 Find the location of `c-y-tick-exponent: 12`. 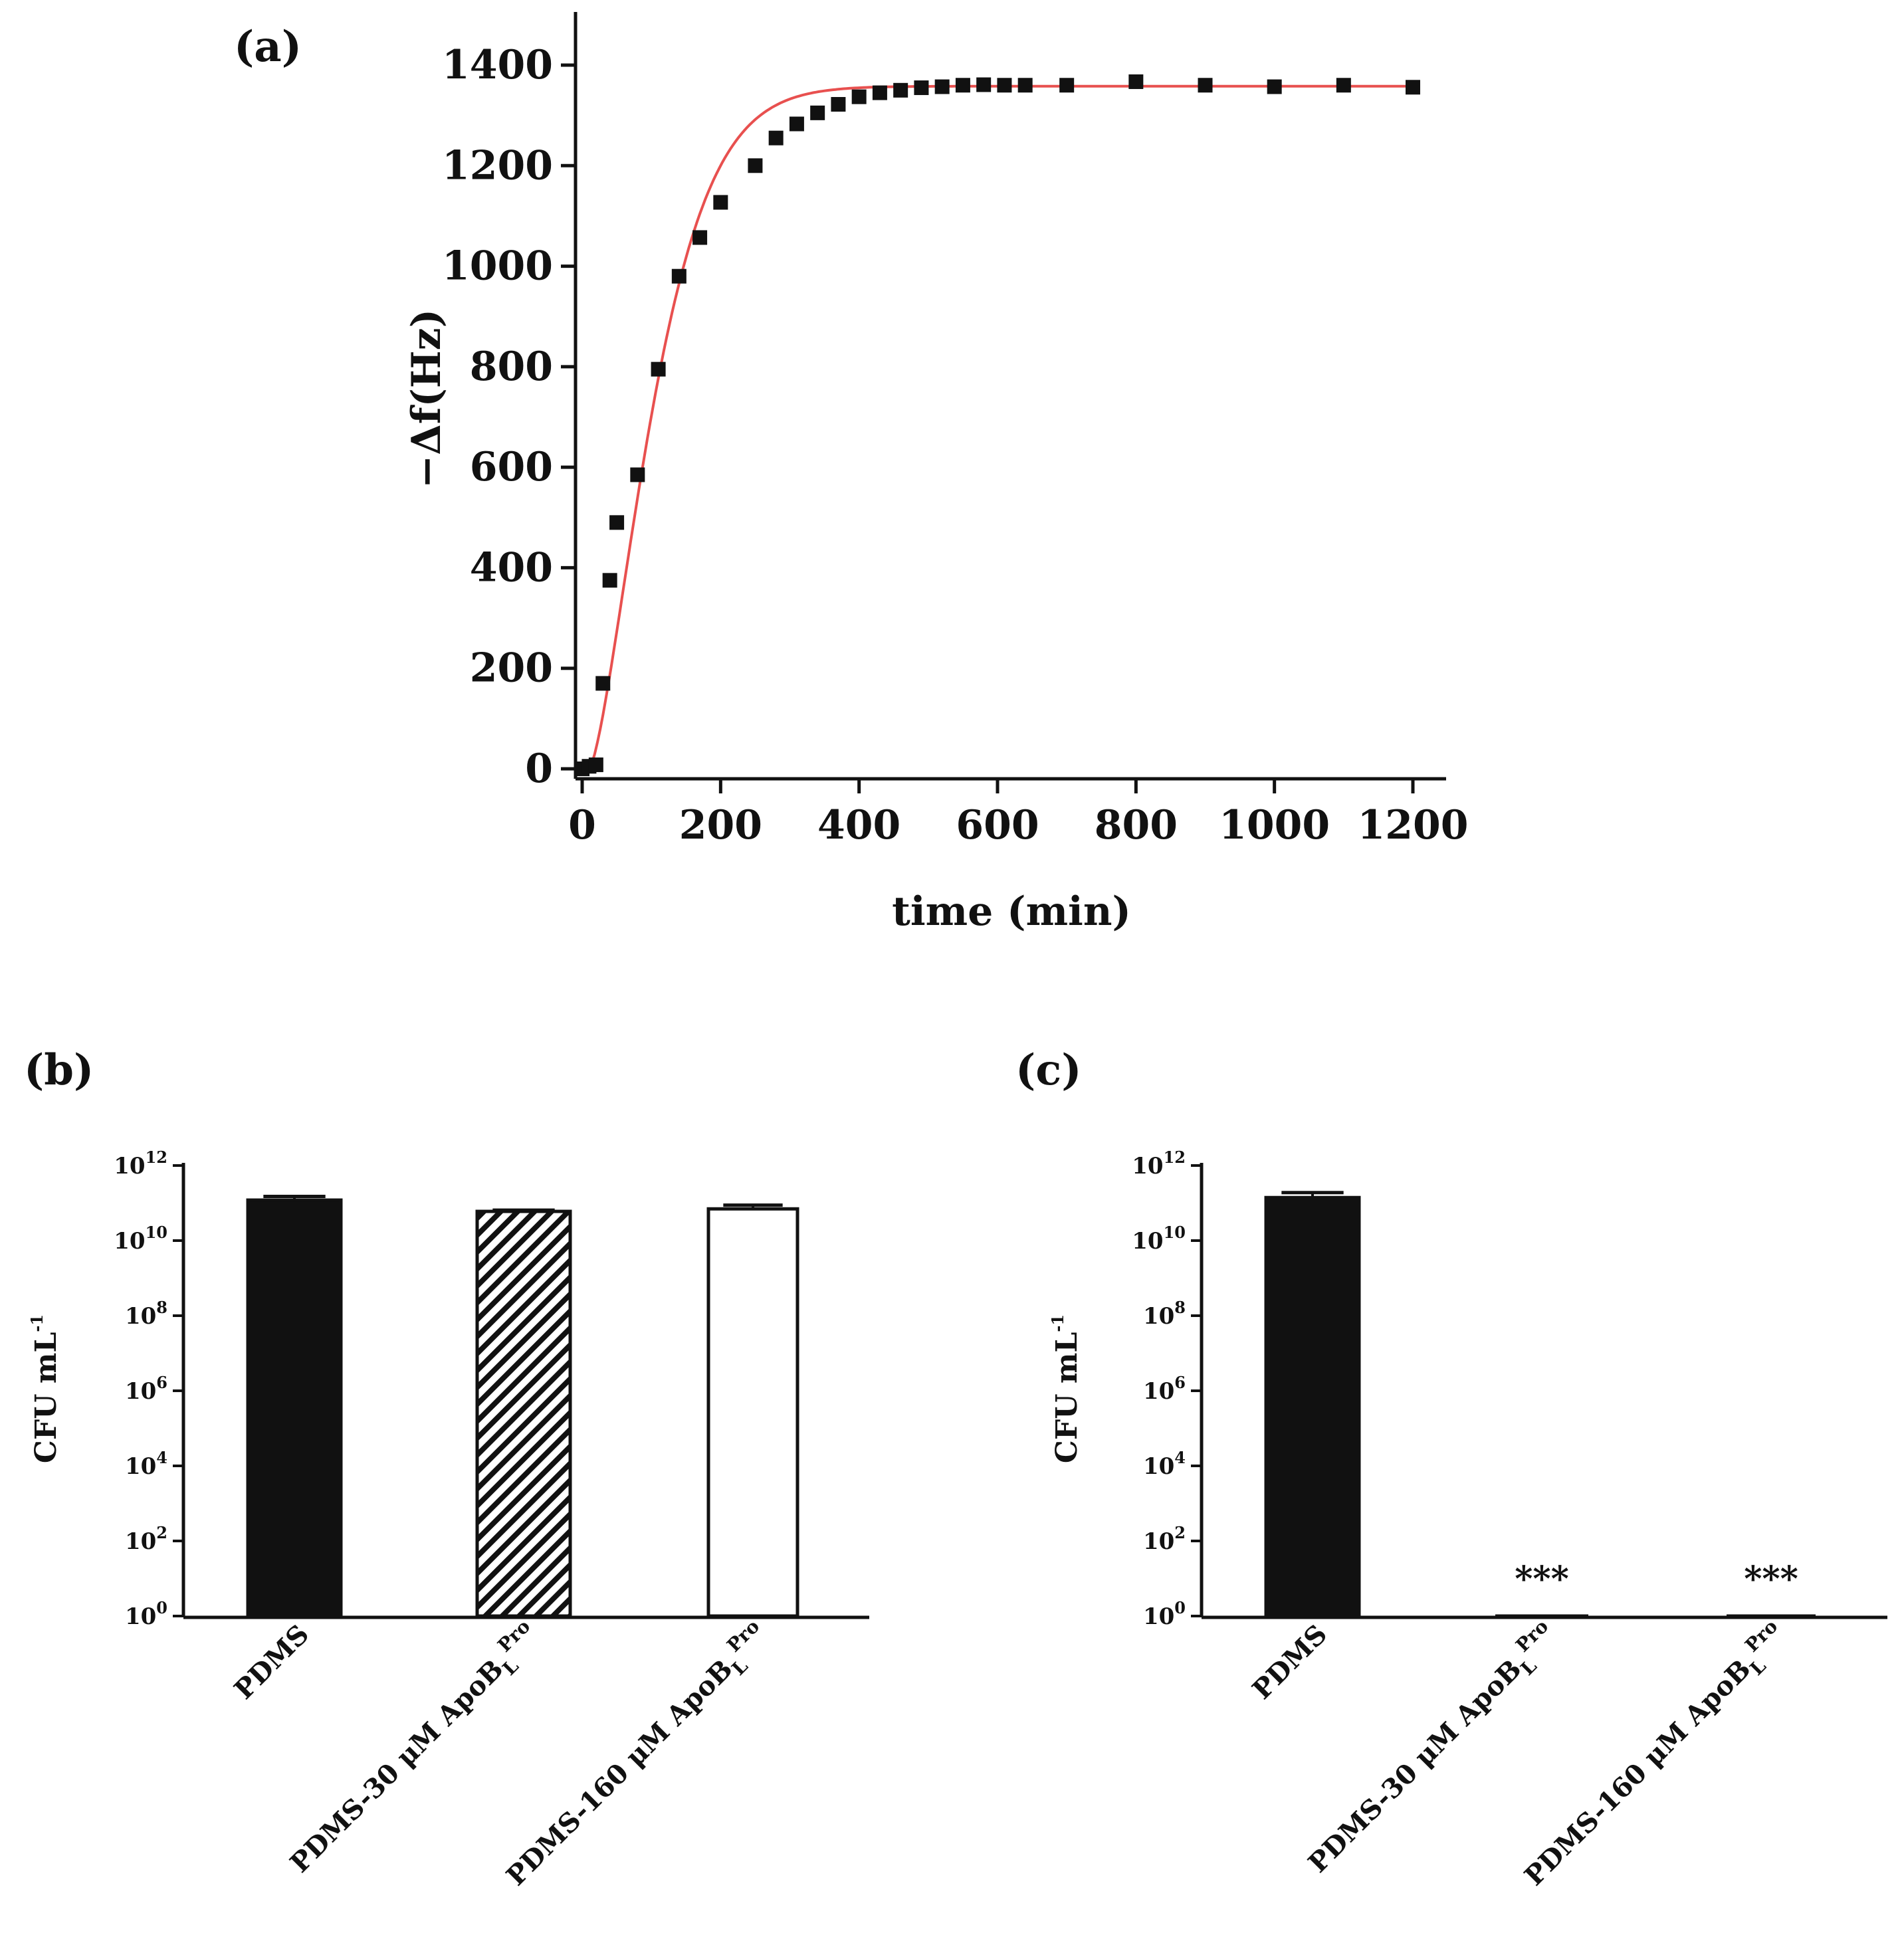

c-y-tick-exponent: 12 is located at coordinates (1175, 1157).